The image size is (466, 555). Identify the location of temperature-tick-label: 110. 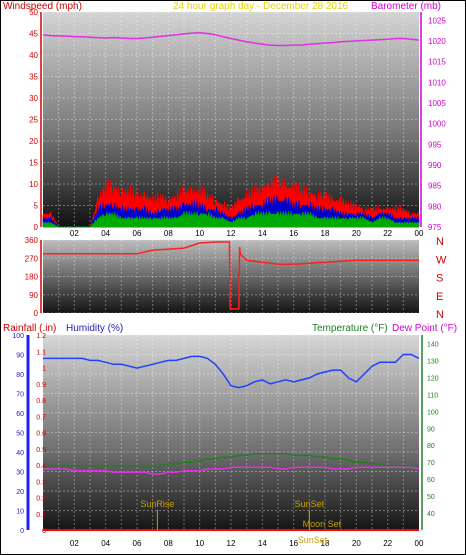
(432, 395).